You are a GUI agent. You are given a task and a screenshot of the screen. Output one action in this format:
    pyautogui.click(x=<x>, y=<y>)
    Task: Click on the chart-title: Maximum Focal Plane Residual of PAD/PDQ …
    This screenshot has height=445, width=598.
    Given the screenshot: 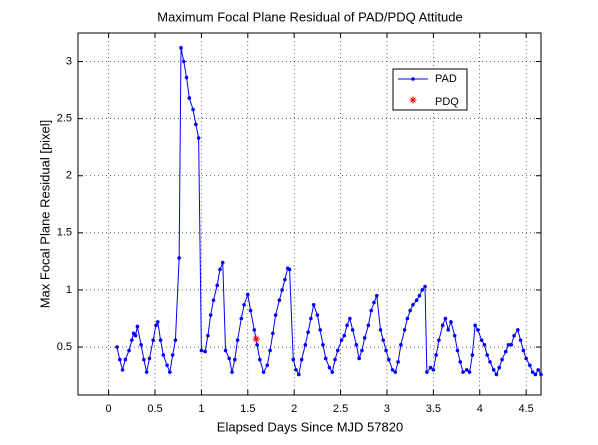 What is the action you would take?
    pyautogui.click(x=309, y=16)
    